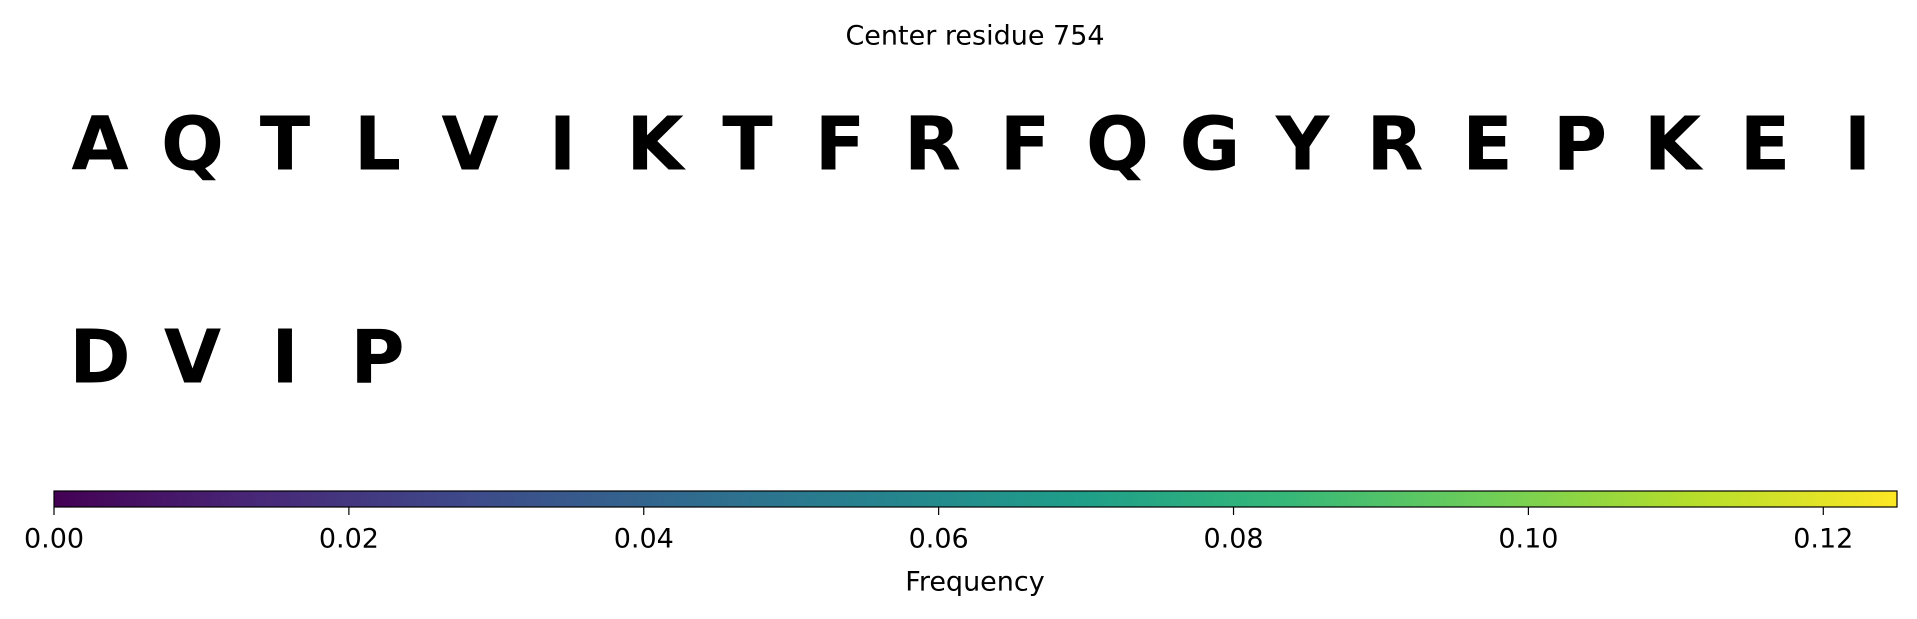 The height and width of the screenshot is (619, 1917). Describe the element at coordinates (975, 582) in the screenshot. I see `colorbar-label: Frequency` at that location.